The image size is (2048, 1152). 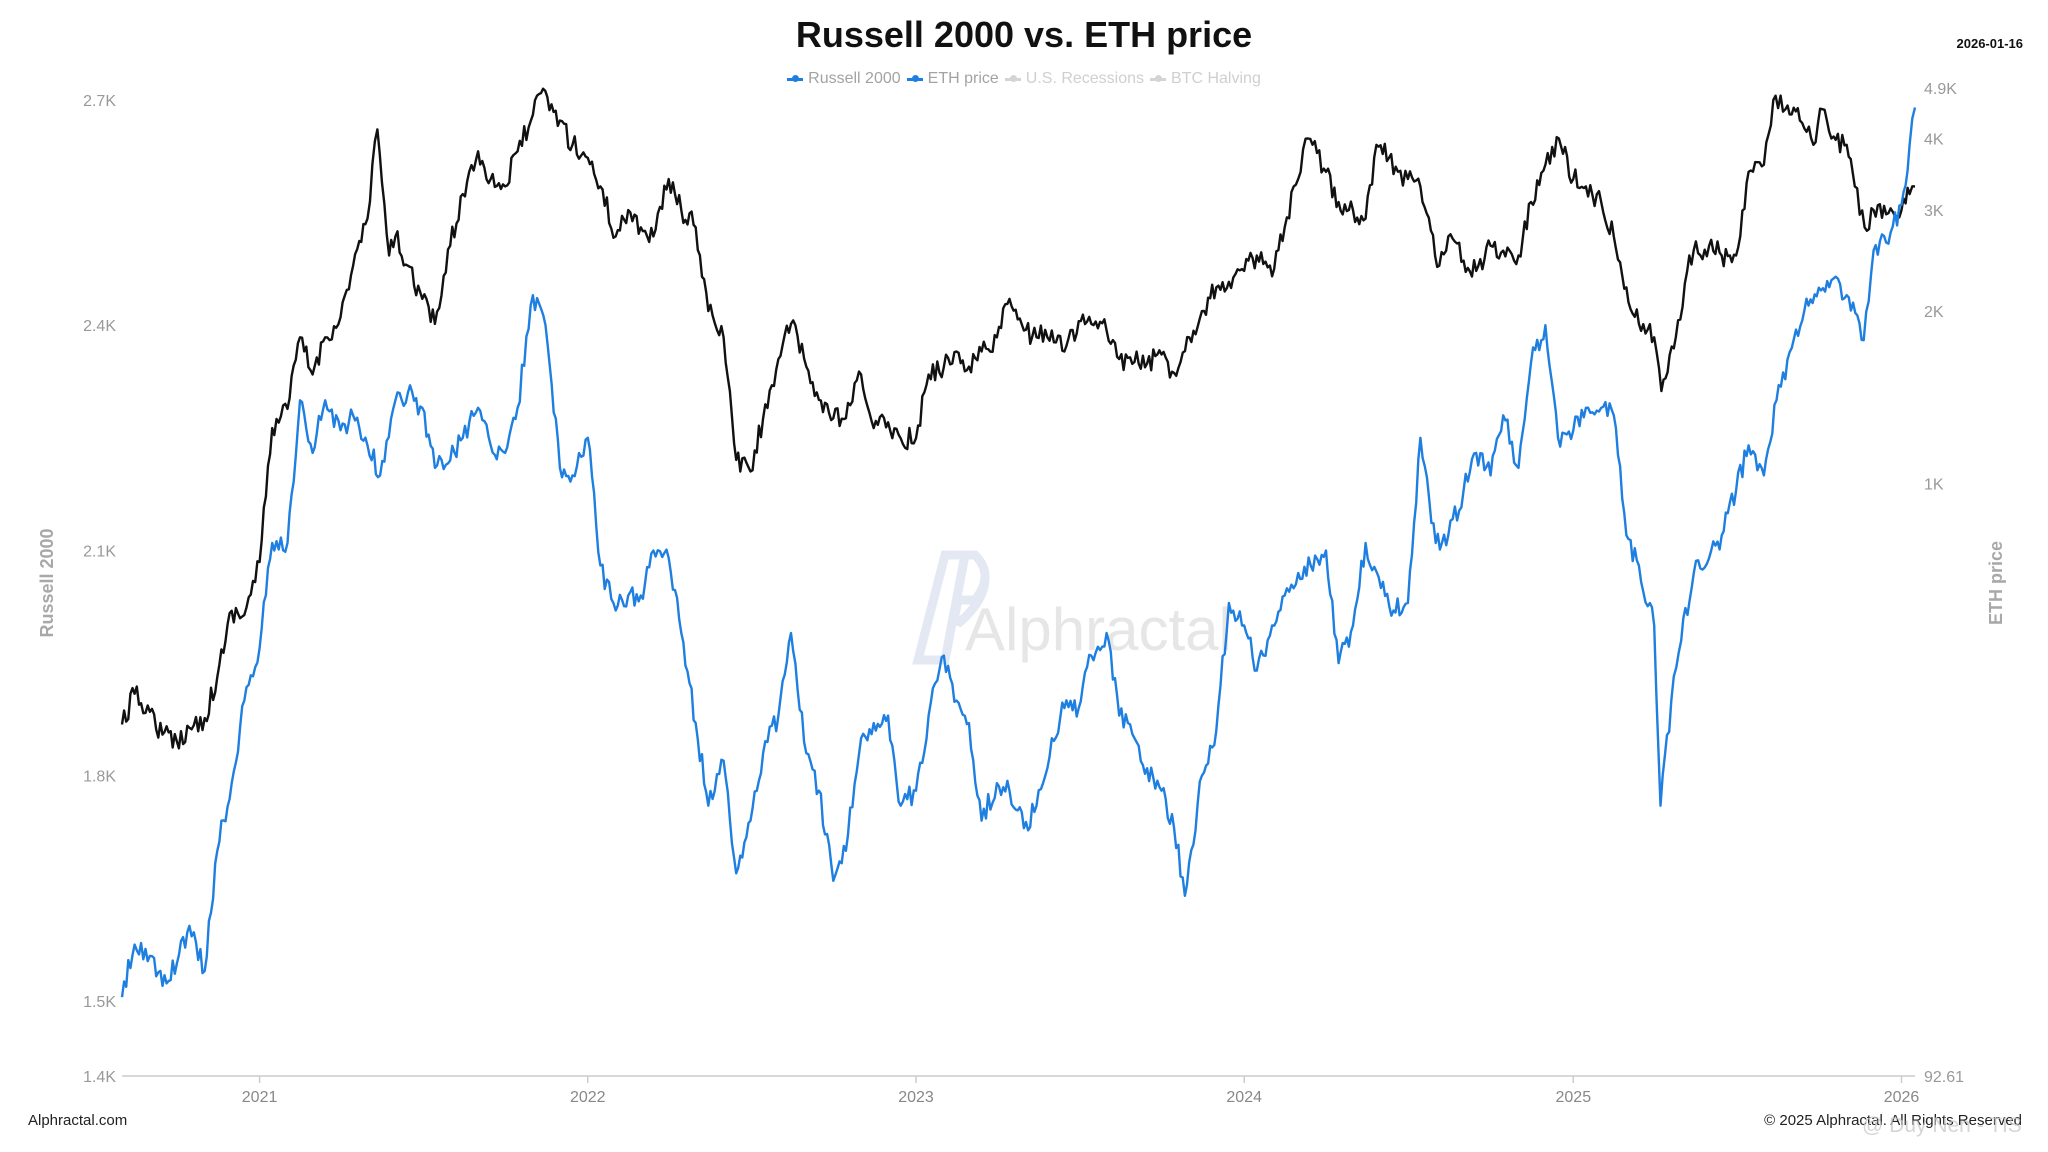 I want to click on x-tick-label: 2025, so click(x=1574, y=1097).